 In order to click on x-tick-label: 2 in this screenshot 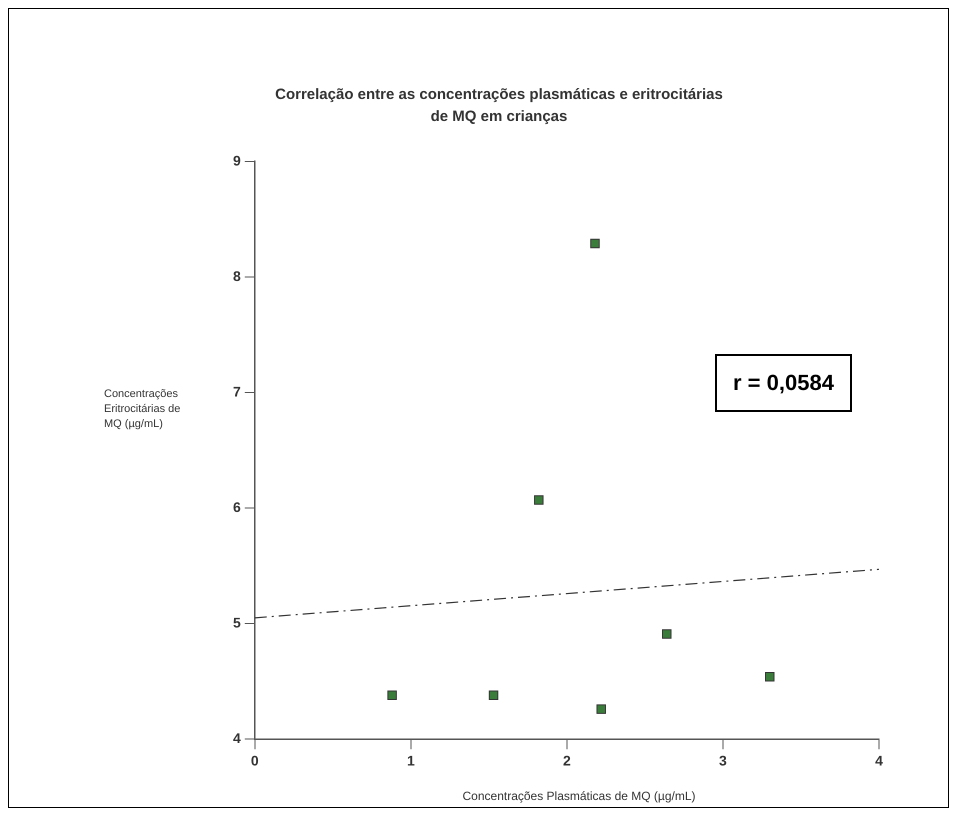, I will do `click(566, 760)`.